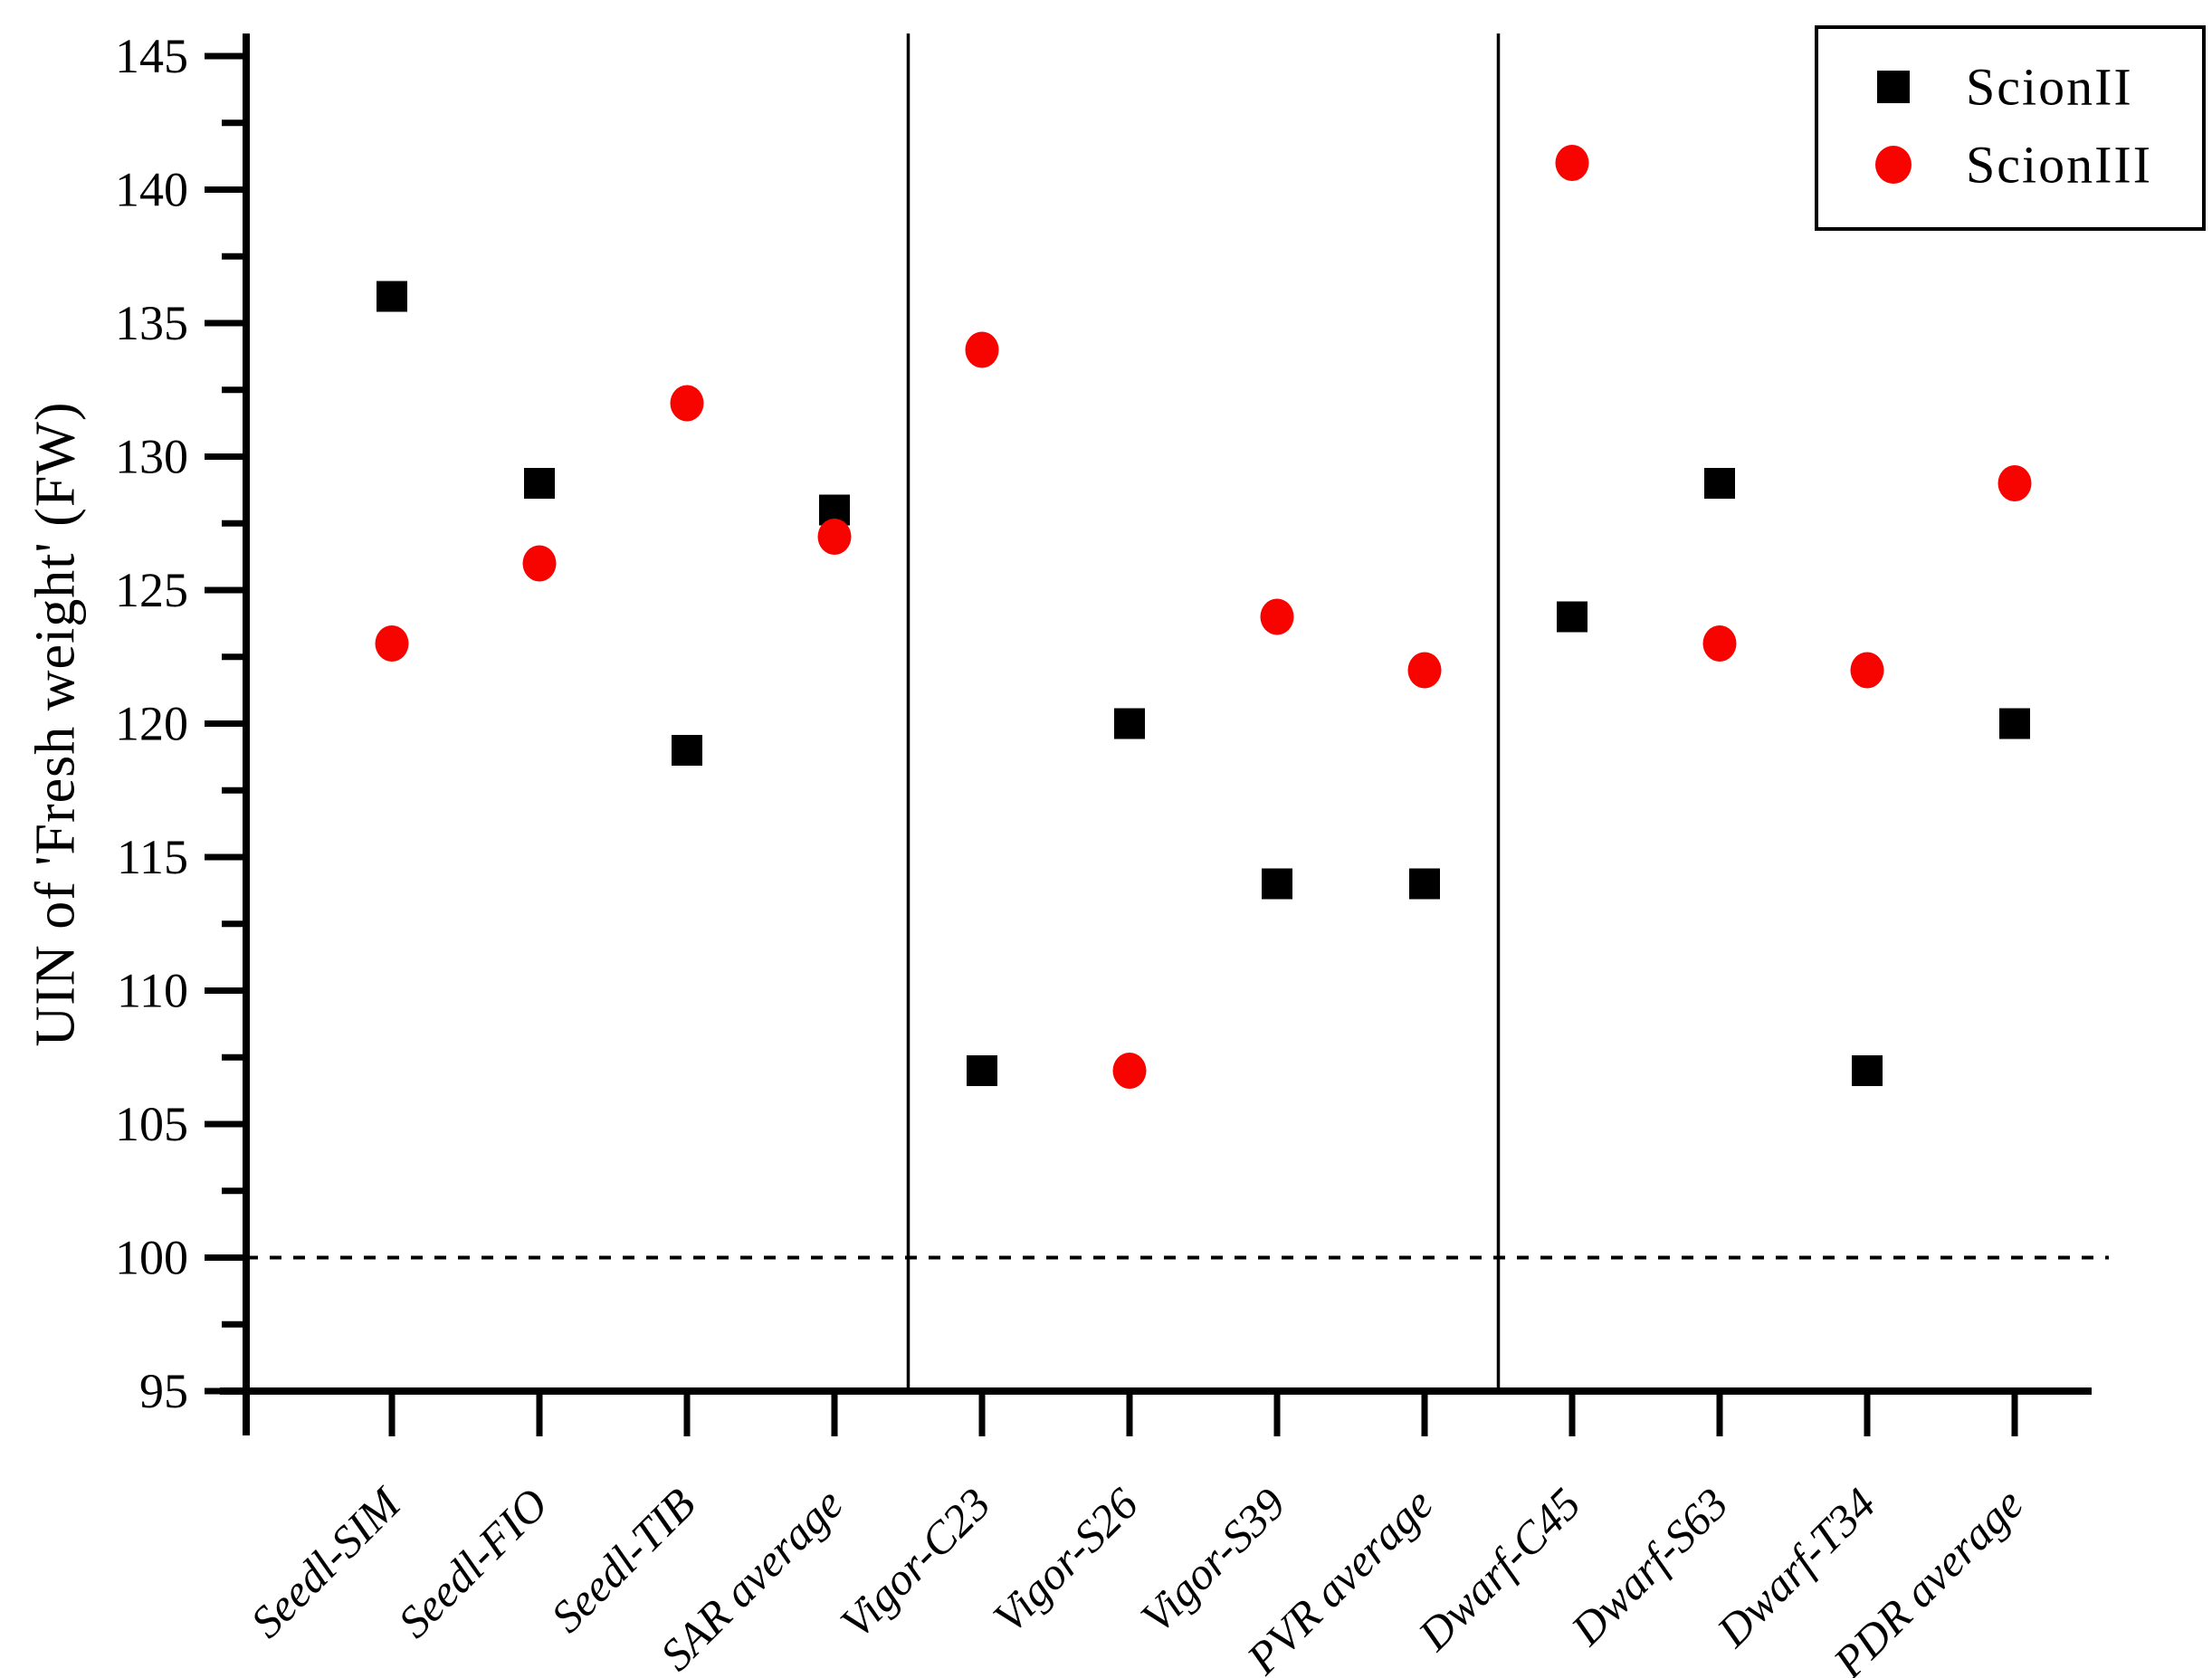 This screenshot has width=2212, height=1678. What do you see at coordinates (152, 857) in the screenshot?
I see `y-tick-label: 115` at bounding box center [152, 857].